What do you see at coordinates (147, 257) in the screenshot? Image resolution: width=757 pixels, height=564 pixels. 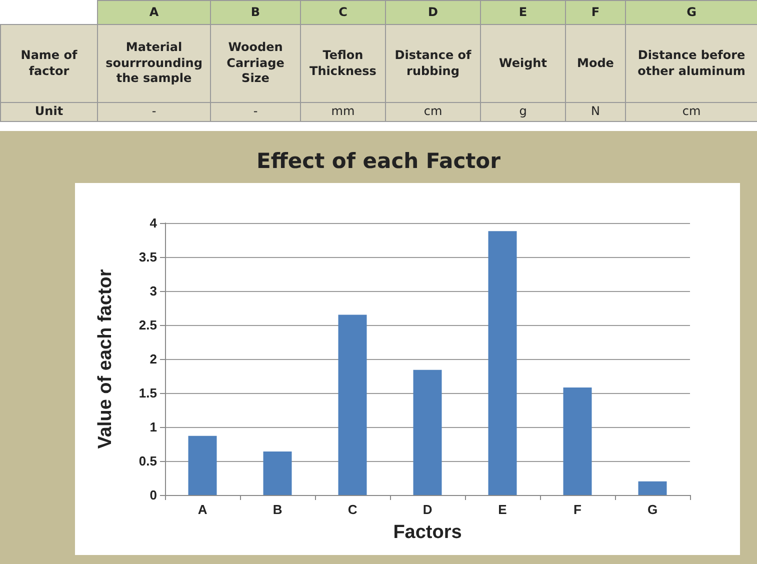 I see `y-tick-label: 3.5` at bounding box center [147, 257].